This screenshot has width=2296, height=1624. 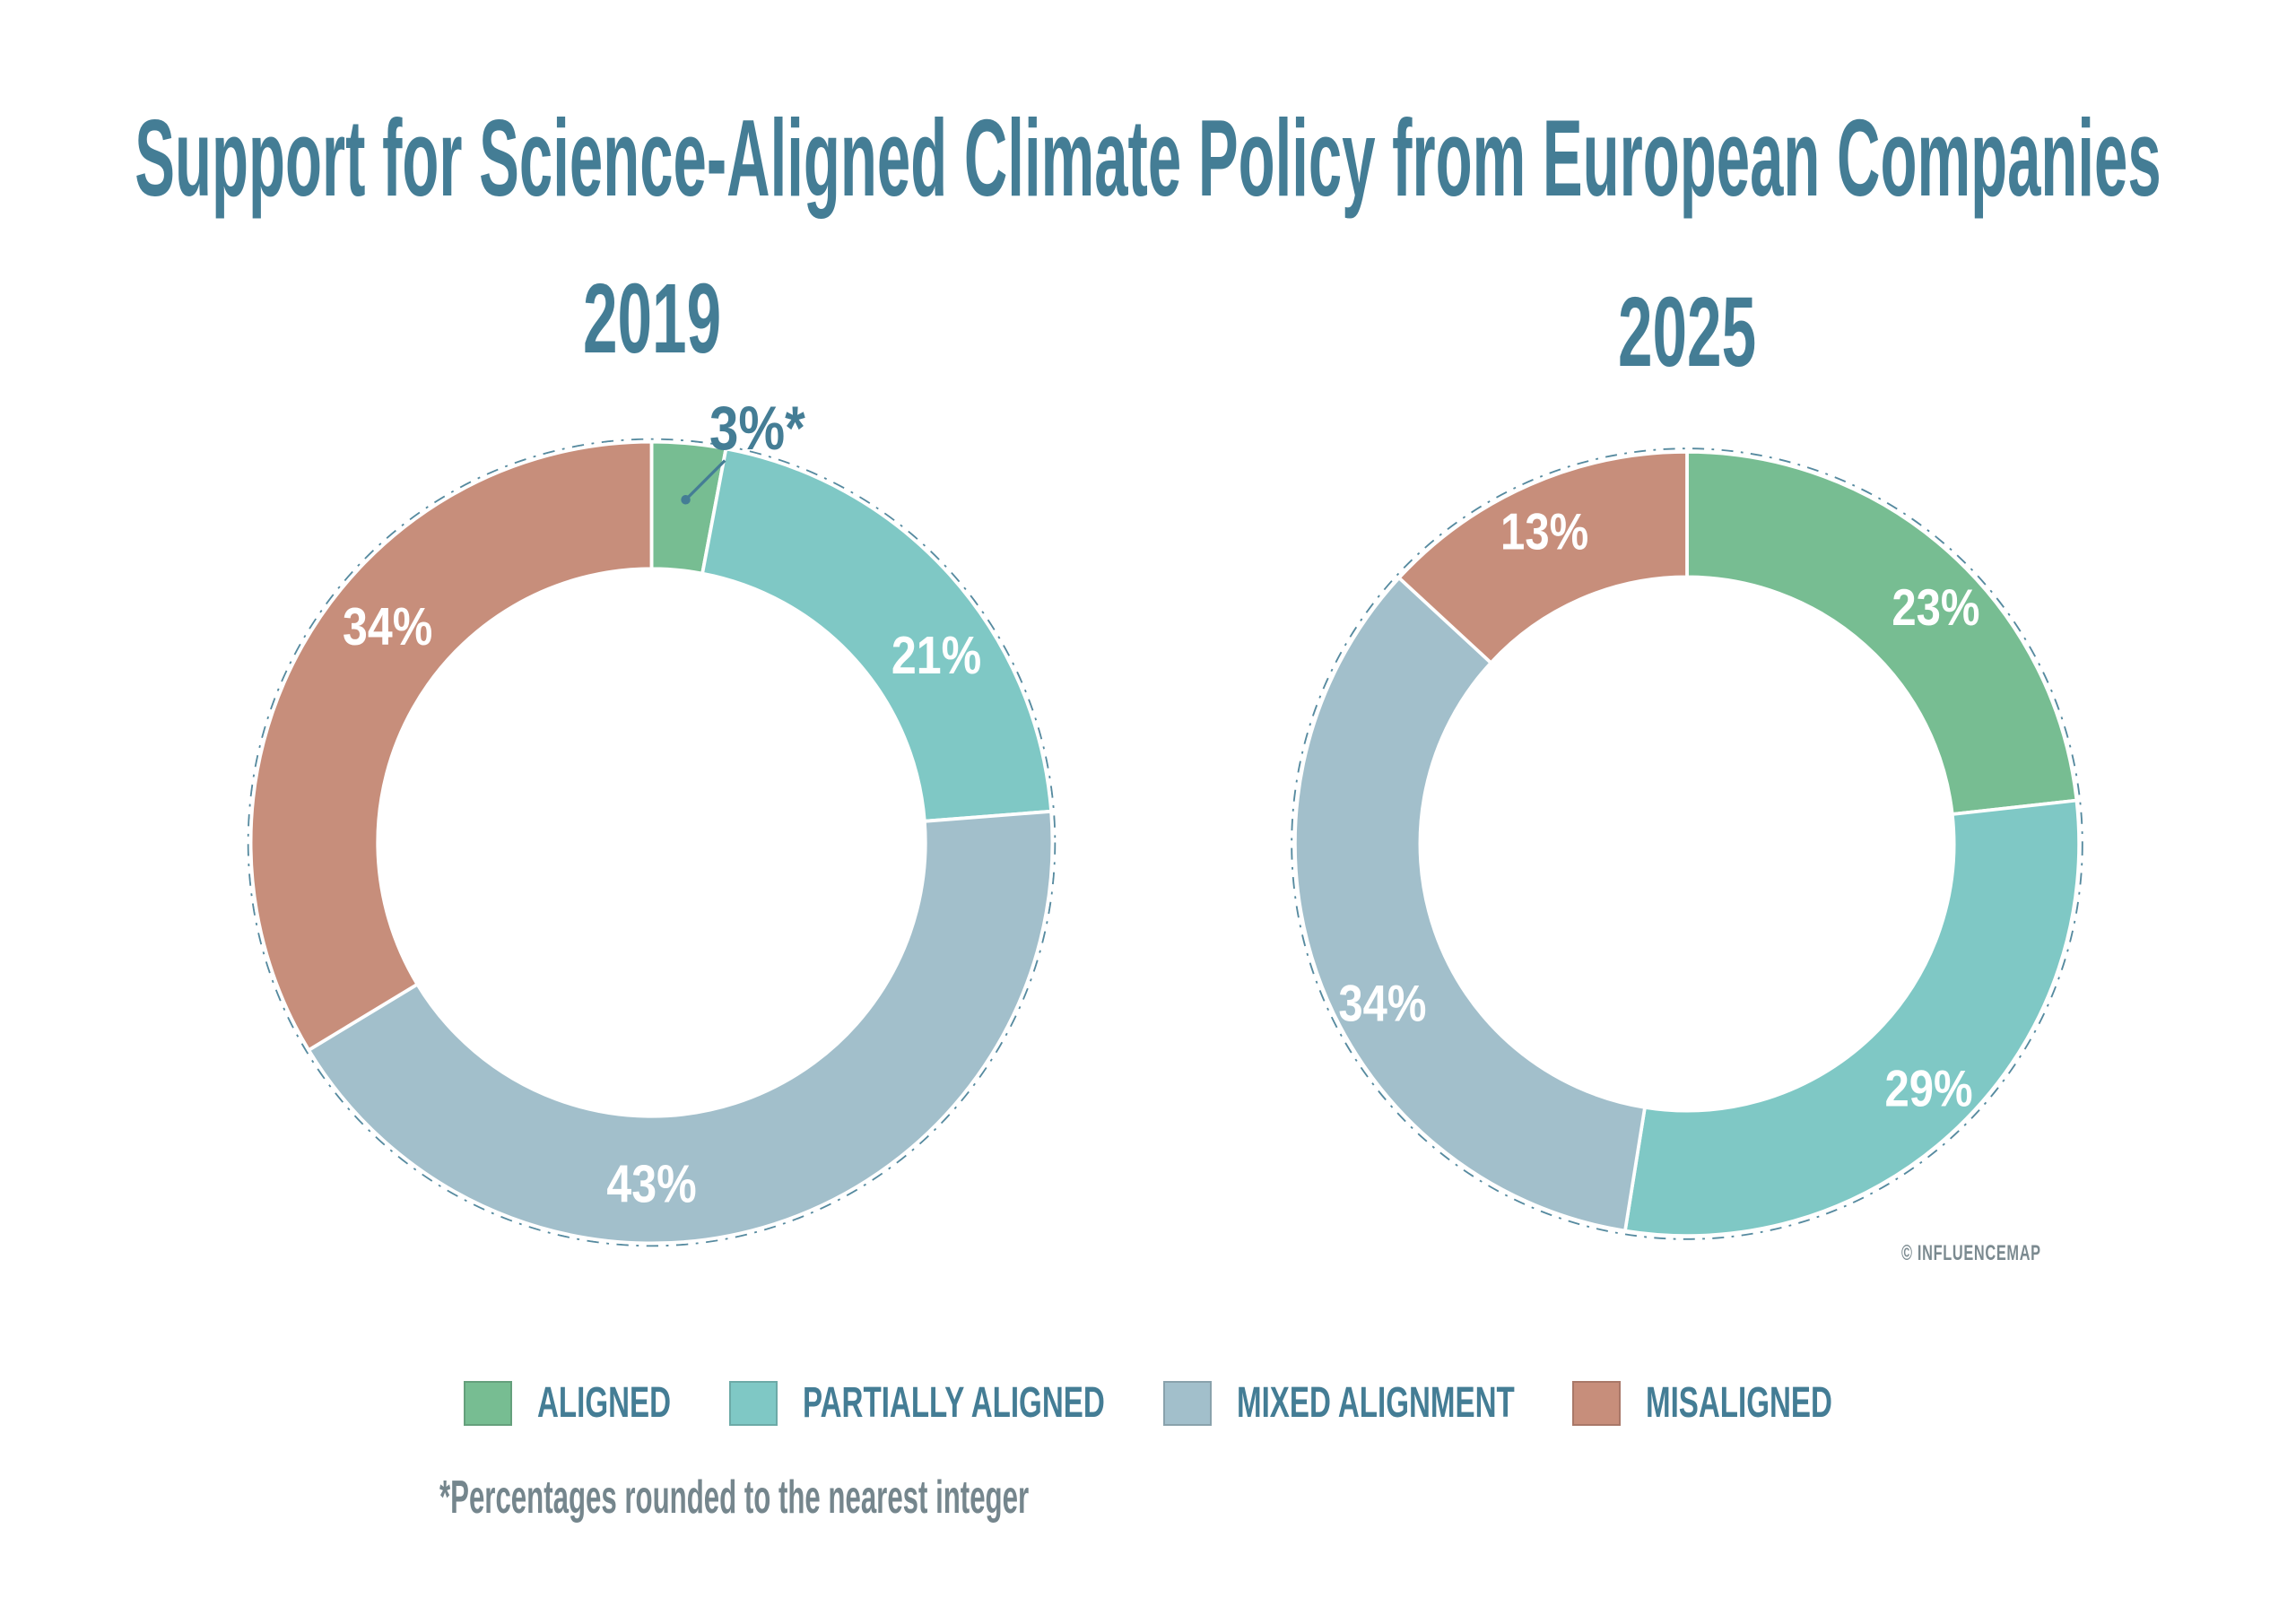 What do you see at coordinates (603, 1403) in the screenshot?
I see `legend-item-label: ALIGNED` at bounding box center [603, 1403].